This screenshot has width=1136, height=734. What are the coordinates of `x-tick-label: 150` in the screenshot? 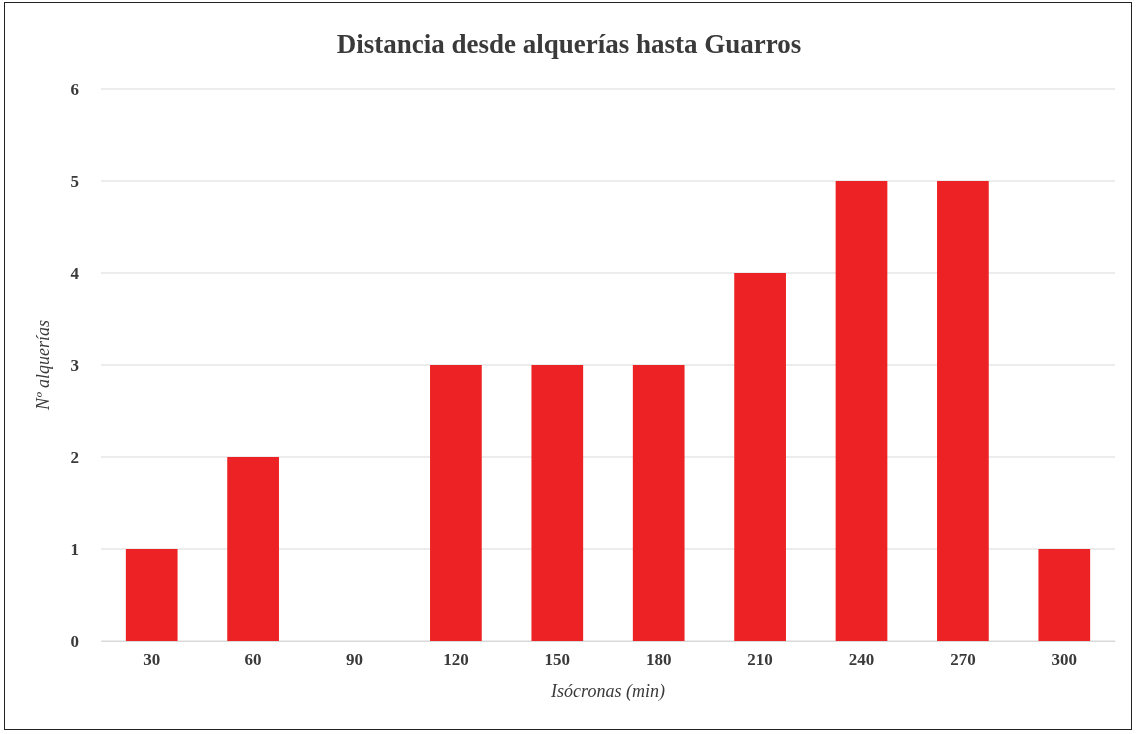 It's located at (557, 660).